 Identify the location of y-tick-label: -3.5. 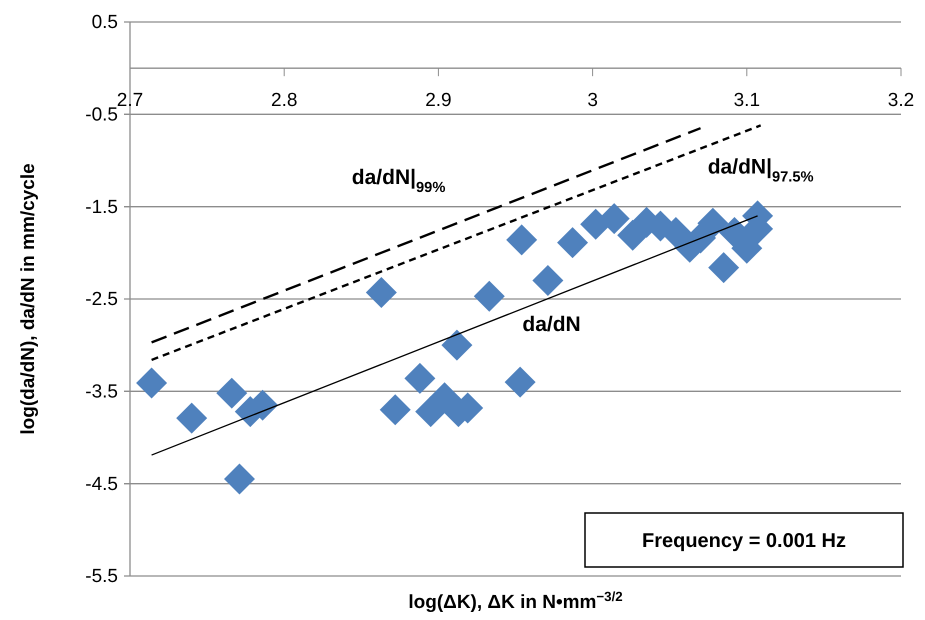
(101, 391).